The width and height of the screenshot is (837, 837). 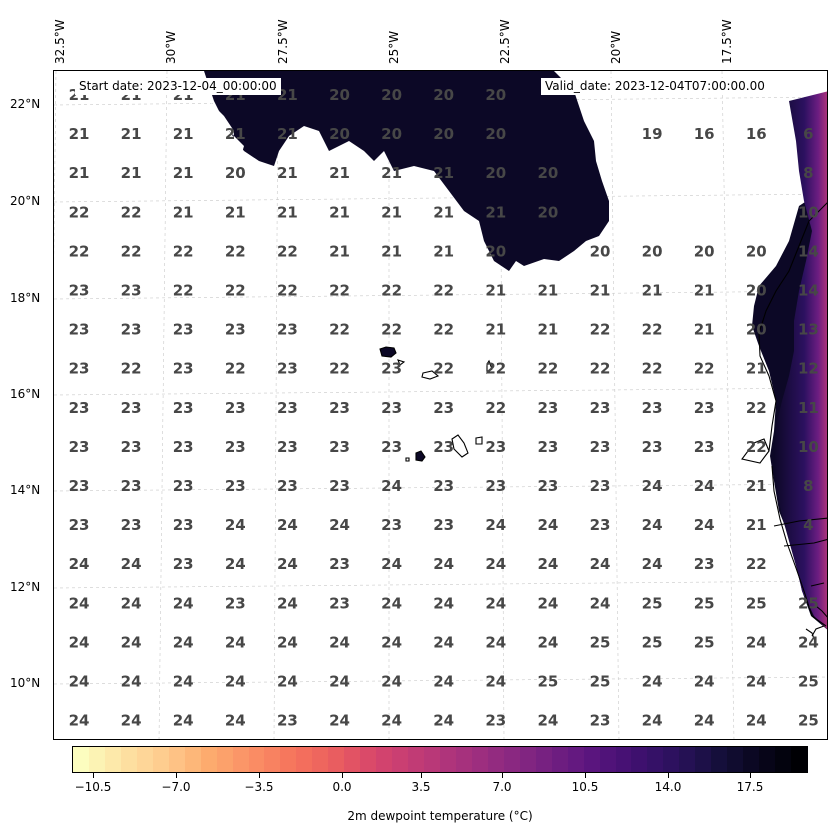 What do you see at coordinates (394, 47) in the screenshot?
I see `lon-label-25w: 25°W` at bounding box center [394, 47].